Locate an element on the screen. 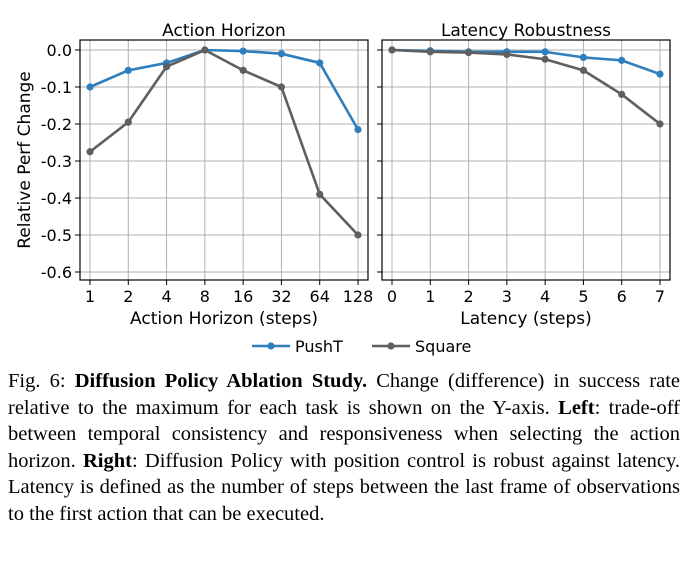  chart-title: Latency Robustness is located at coordinates (526, 31).